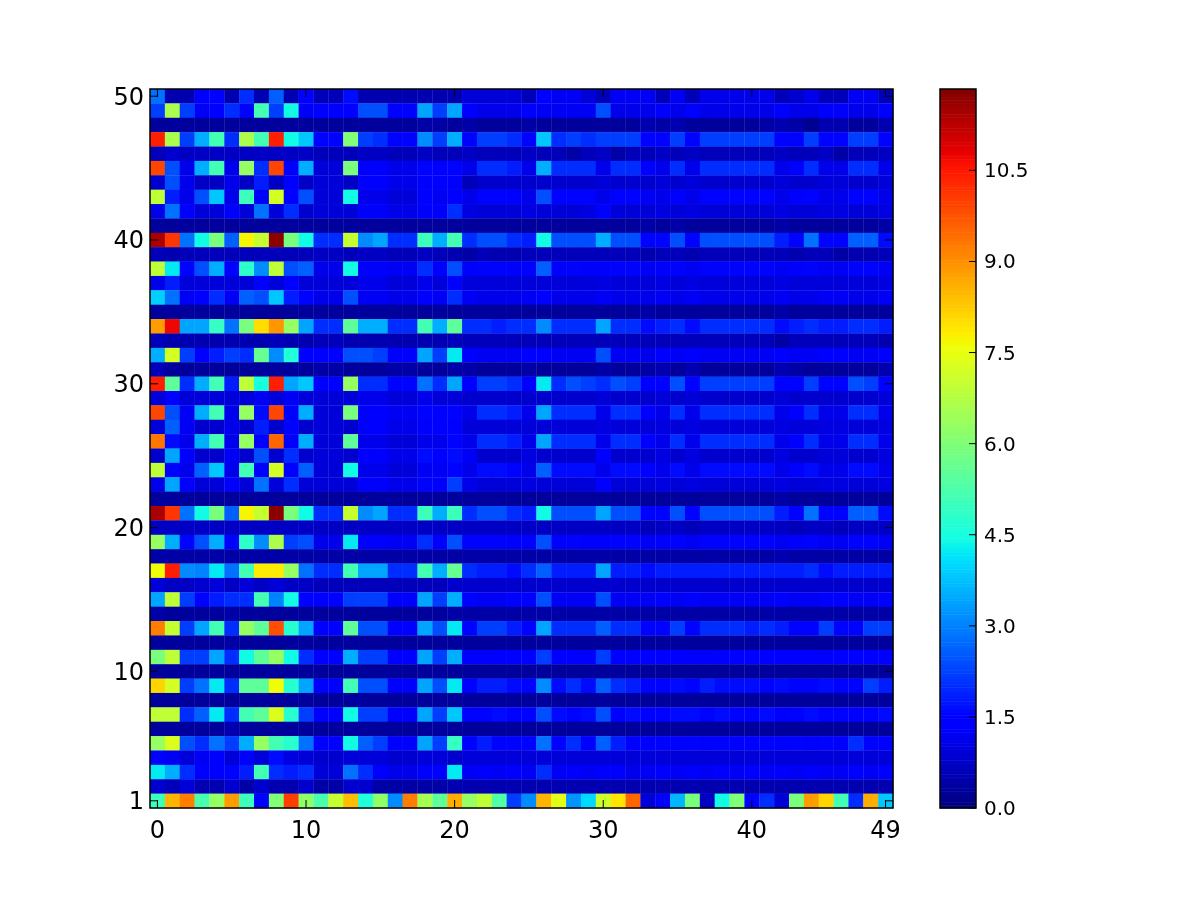 This screenshot has width=1200, height=900. Describe the element at coordinates (1000, 534) in the screenshot. I see `color-bar-label: 4.5` at that location.